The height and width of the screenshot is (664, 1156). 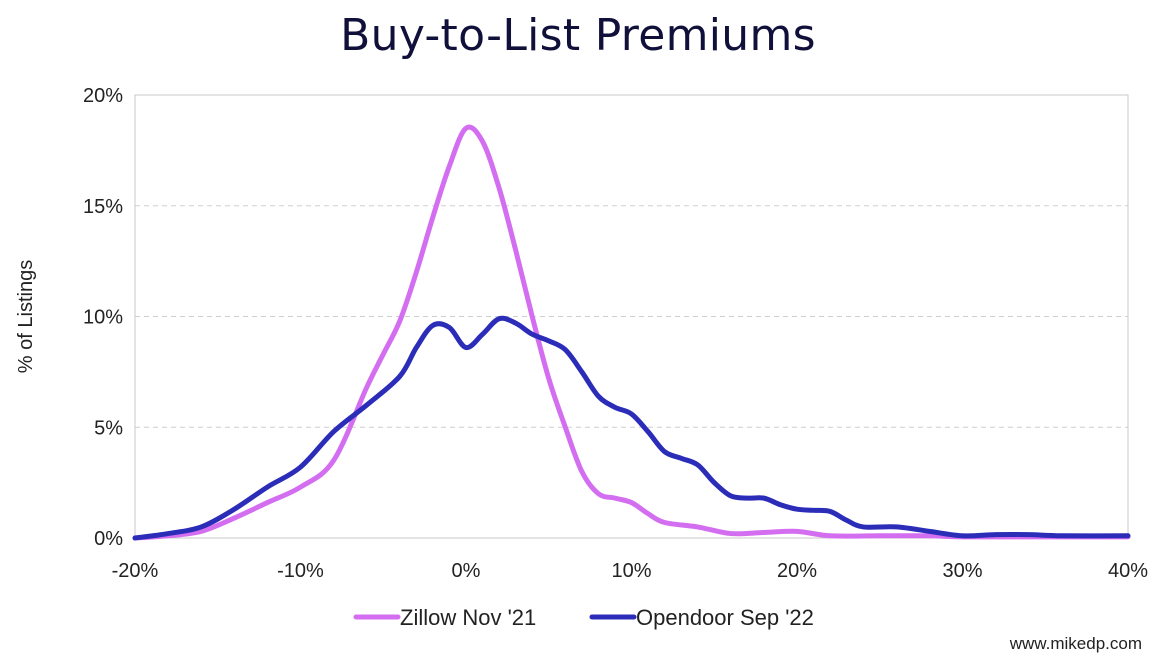 I want to click on x-tick-label: 30%, so click(x=962, y=571).